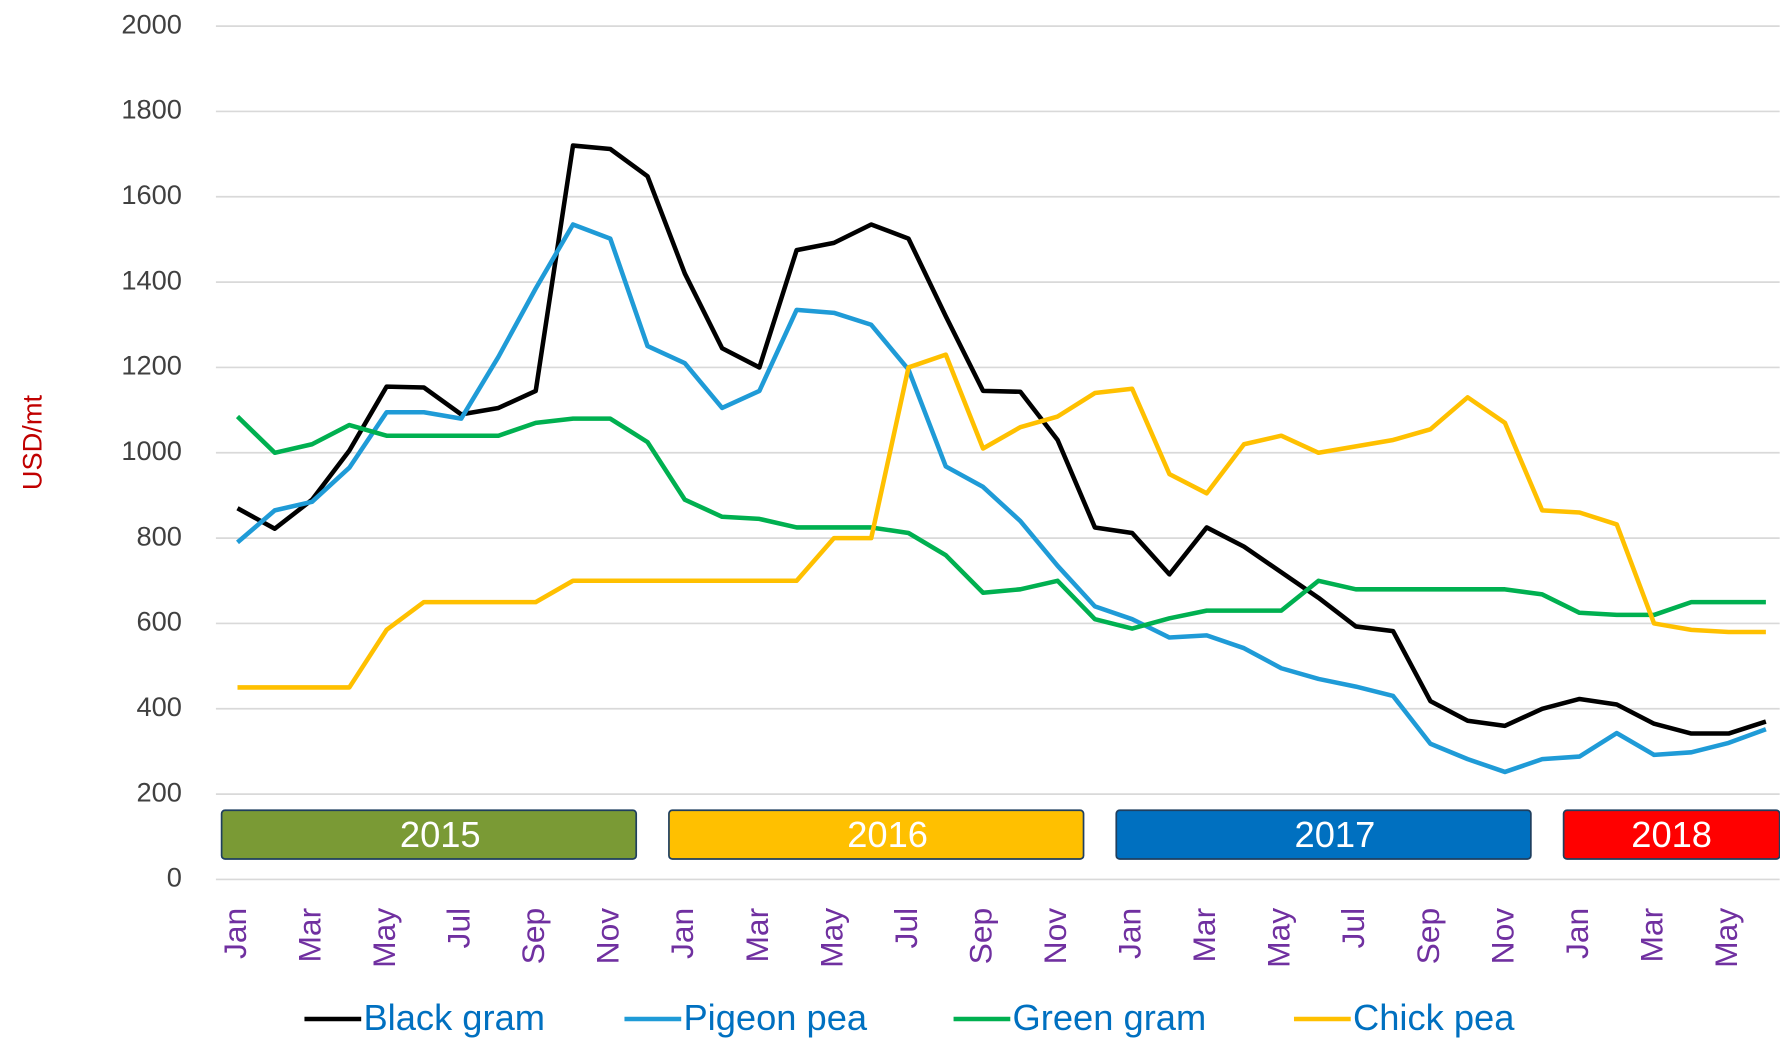  Describe the element at coordinates (174, 877) in the screenshot. I see `y-tick-label: 0` at that location.